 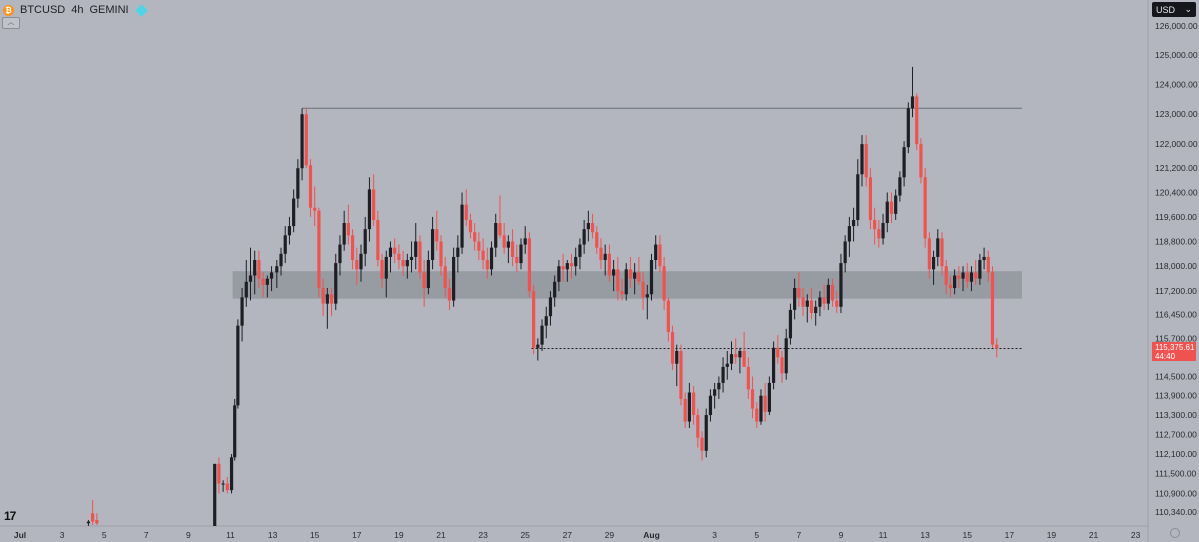 I want to click on time-tick-label: 19, so click(x=1052, y=535).